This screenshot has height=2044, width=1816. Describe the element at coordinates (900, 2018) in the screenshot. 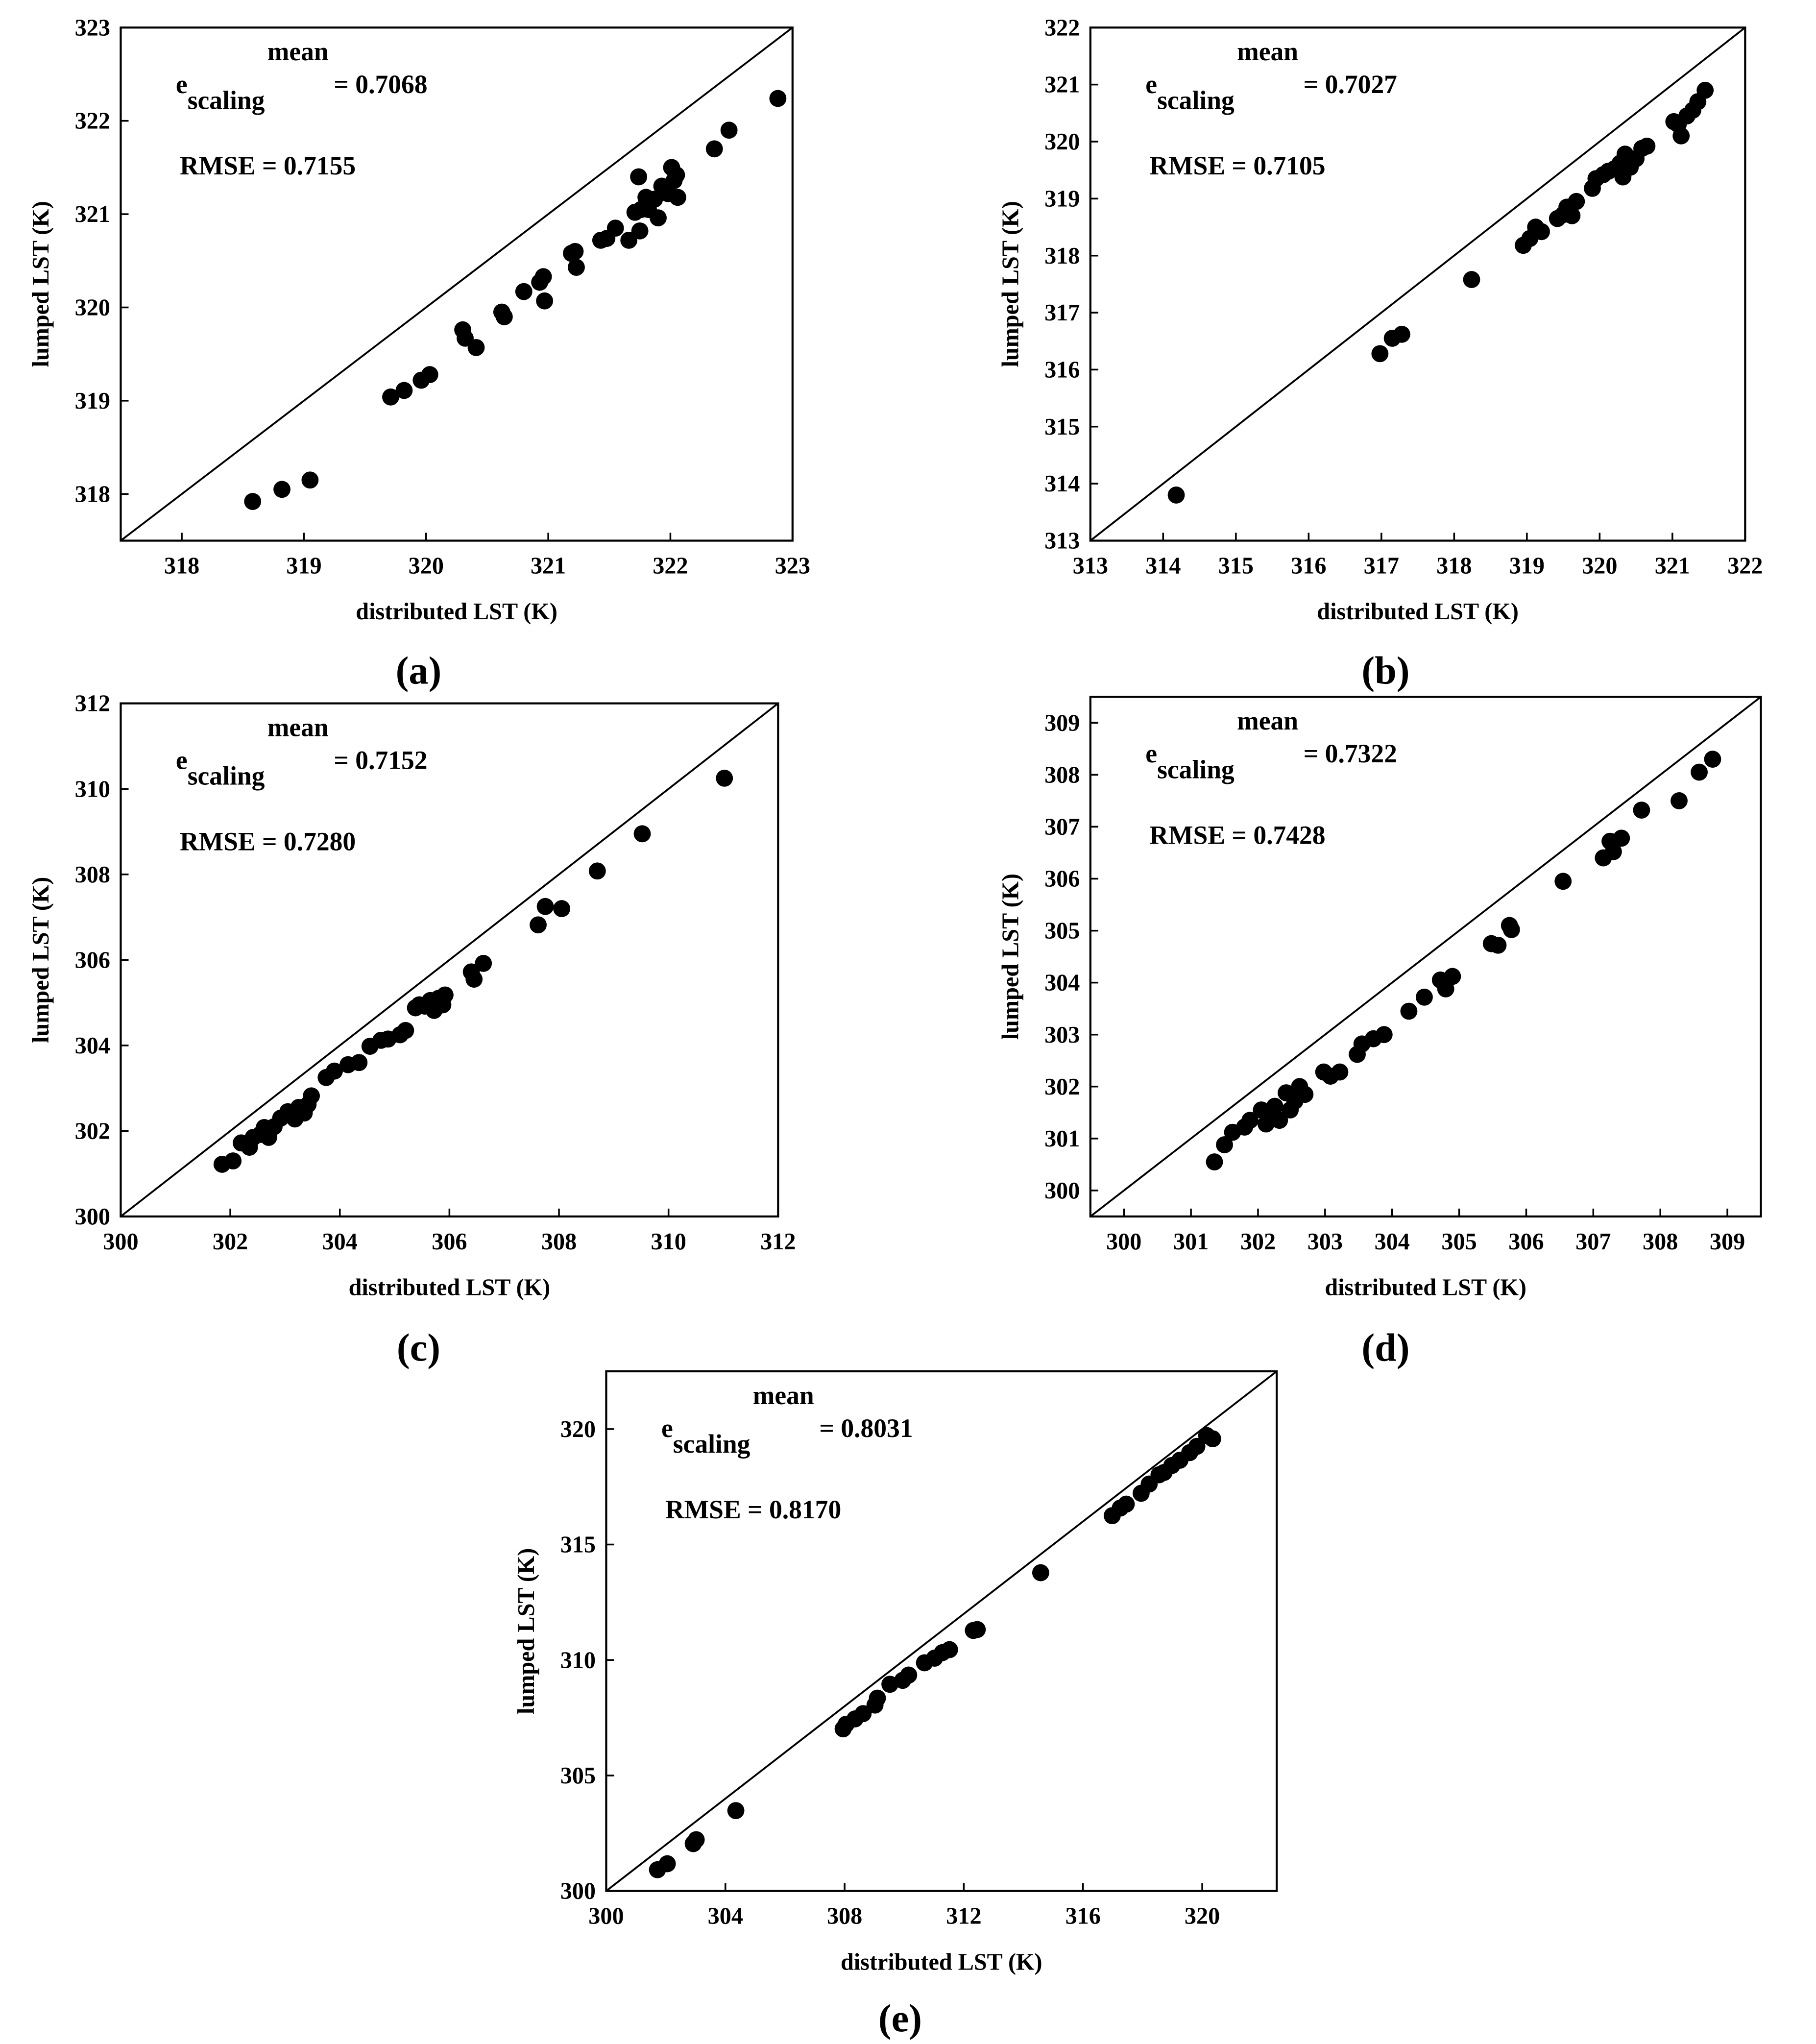

I see `chart-e-panel-label: (e)` at that location.